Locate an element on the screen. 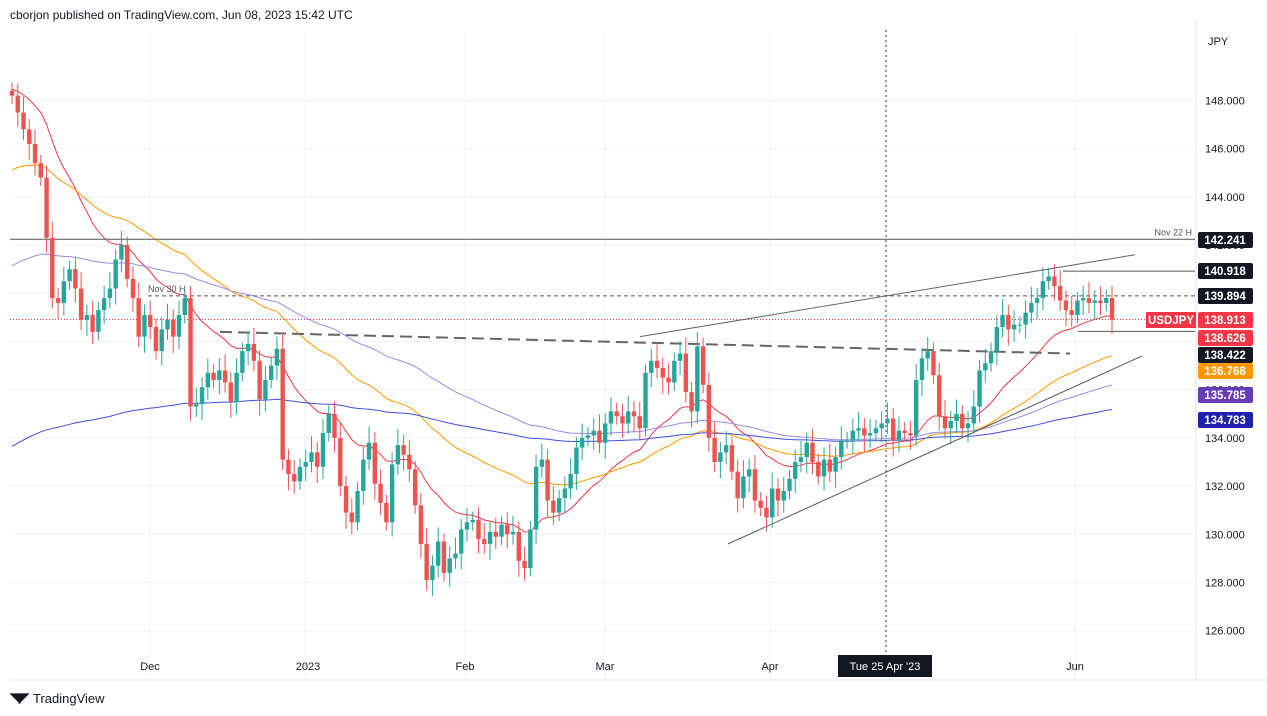 The image size is (1267, 716). price-tag-label: 135.785 is located at coordinates (1225, 396).